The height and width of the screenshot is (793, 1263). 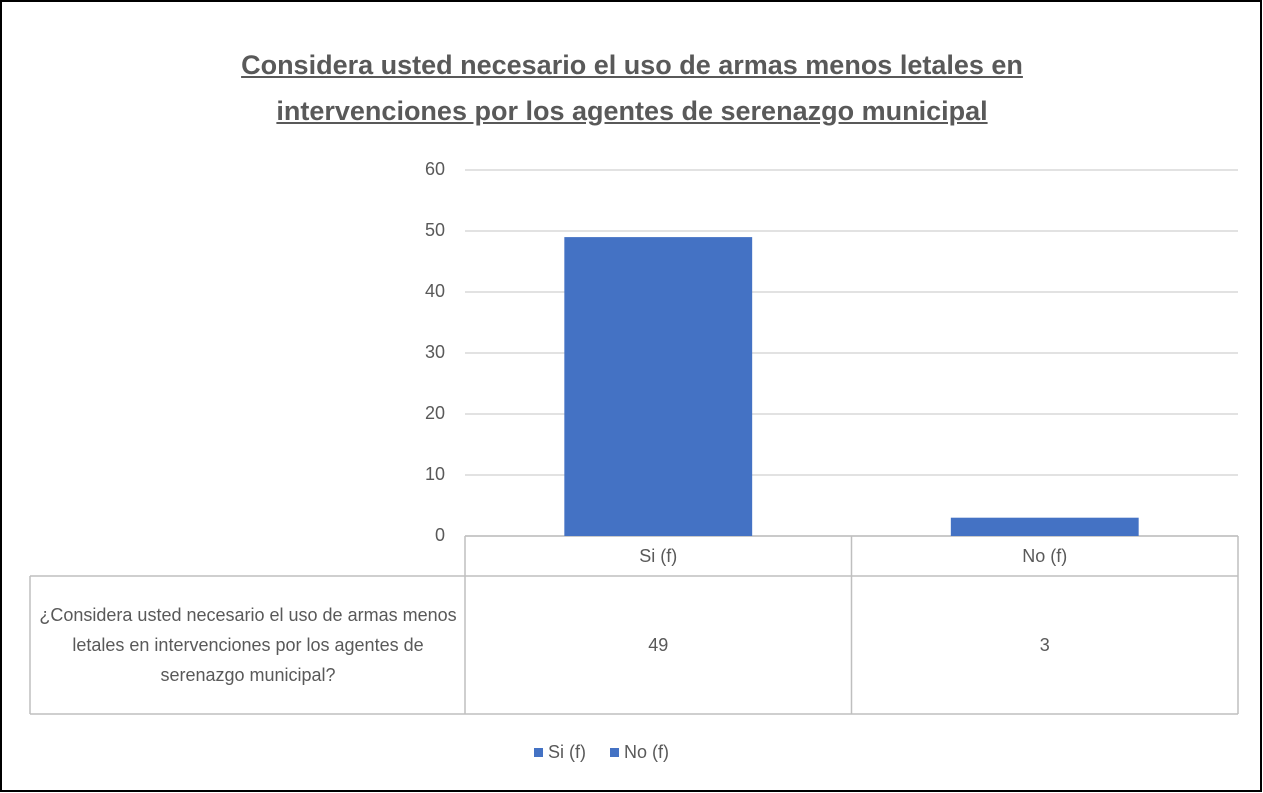 I want to click on legend-label: Si (f), so click(x=567, y=752).